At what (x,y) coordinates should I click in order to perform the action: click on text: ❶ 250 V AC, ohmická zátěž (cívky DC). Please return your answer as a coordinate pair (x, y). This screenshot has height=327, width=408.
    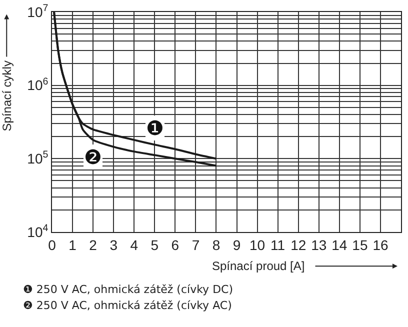
    Looking at the image, I should click on (128, 289).